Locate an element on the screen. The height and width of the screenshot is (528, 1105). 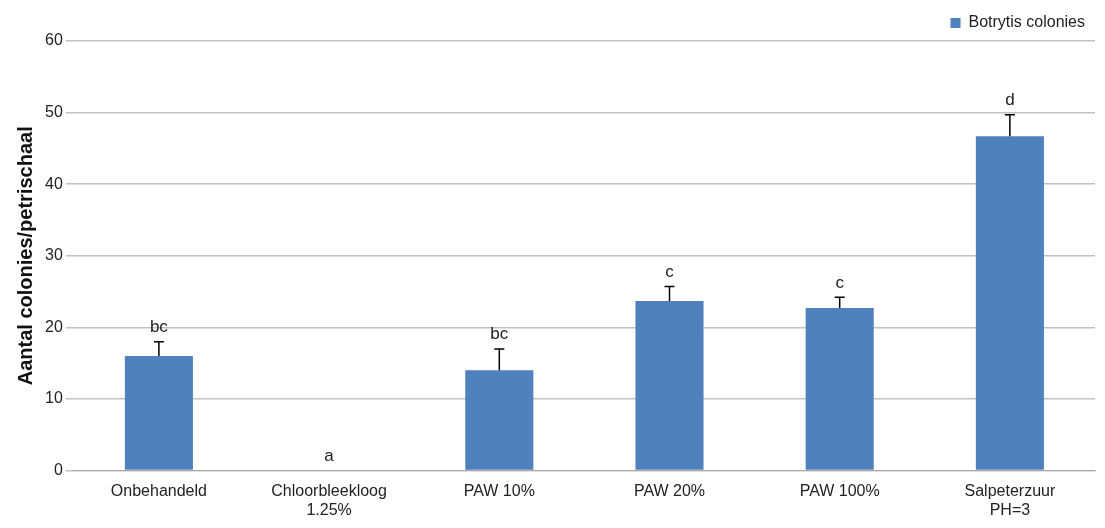
x-tick-label: Salpeterzuur PH=3 is located at coordinates (1010, 499).